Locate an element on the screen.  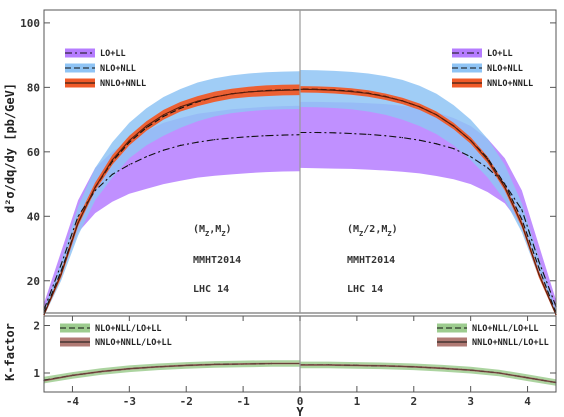
c0-p1-legend-label-1: NLO+NLL is located at coordinates (505, 69).